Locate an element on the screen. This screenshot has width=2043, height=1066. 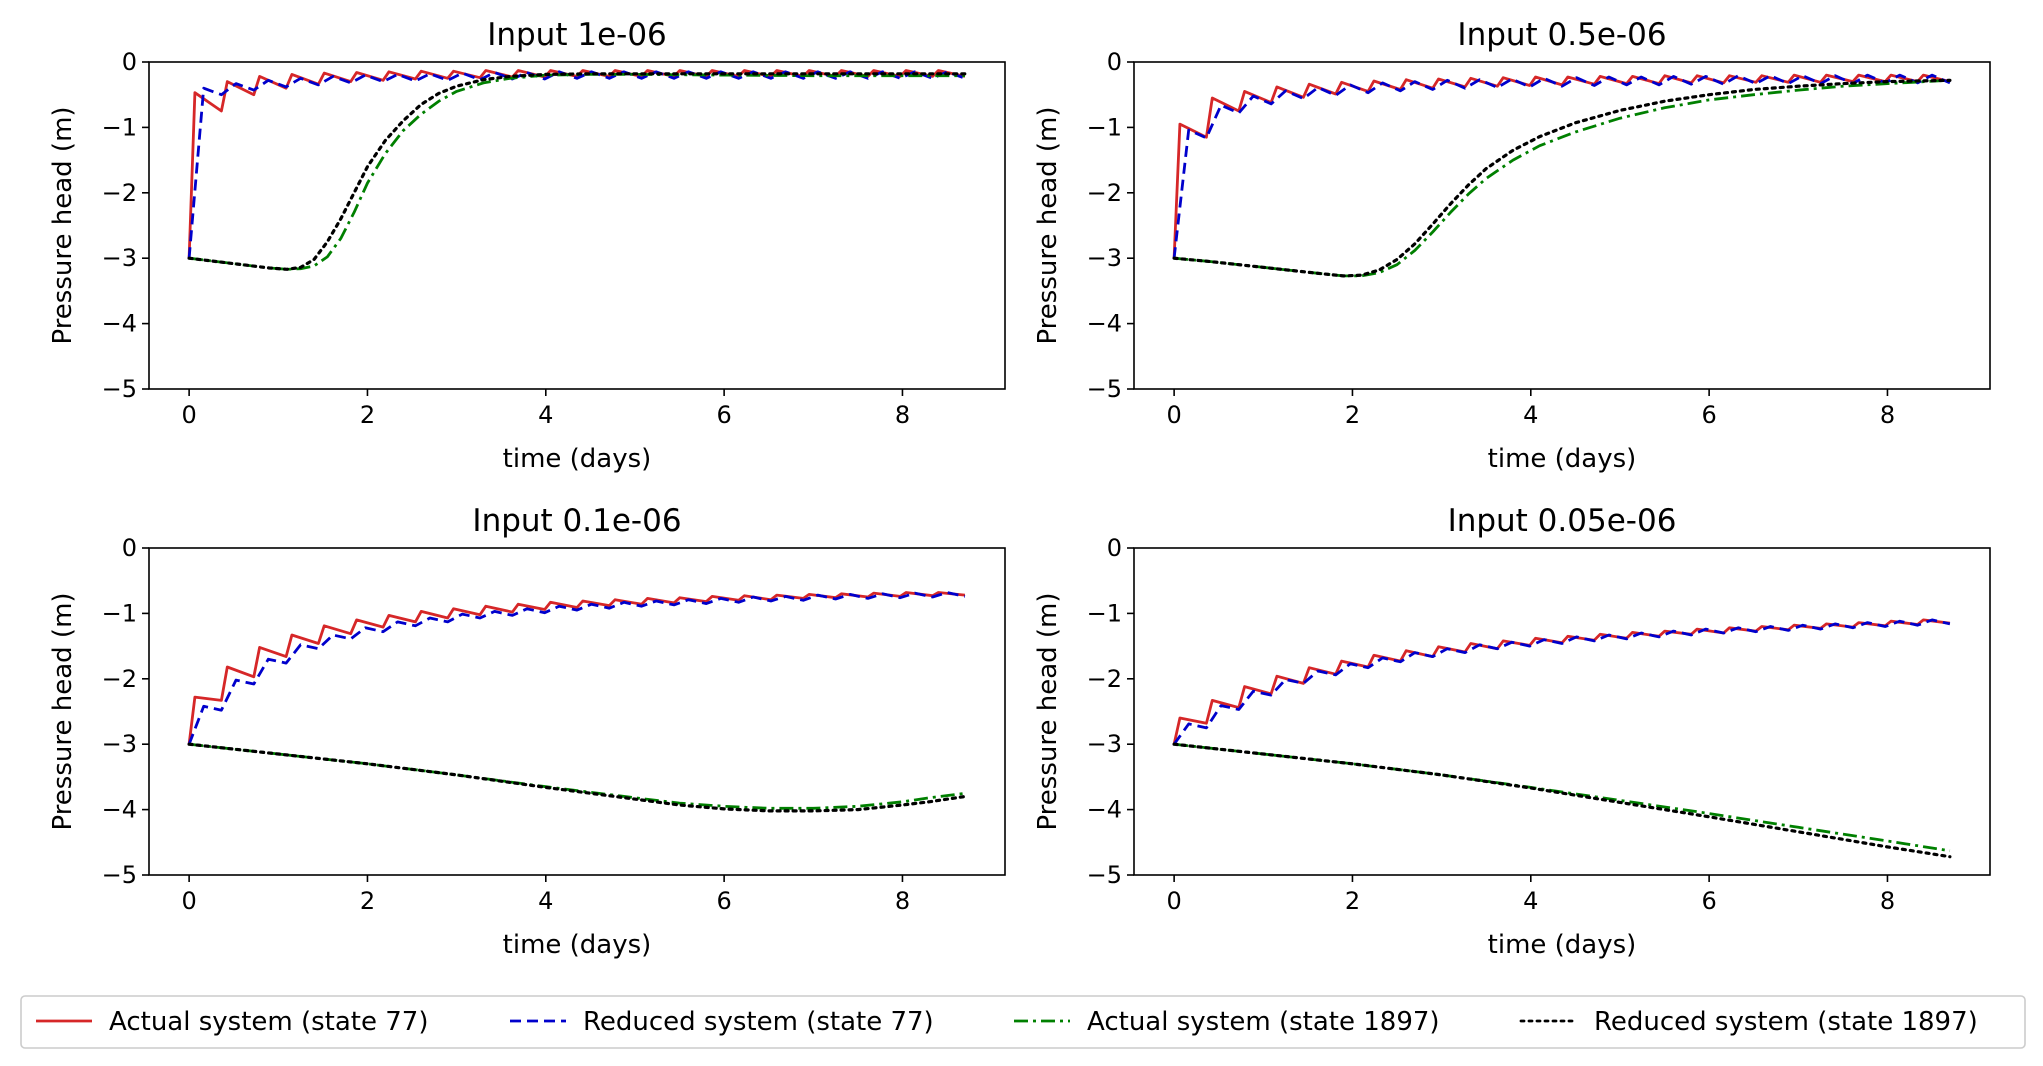
legend-label: Reduced system (state 77) is located at coordinates (758, 1022).